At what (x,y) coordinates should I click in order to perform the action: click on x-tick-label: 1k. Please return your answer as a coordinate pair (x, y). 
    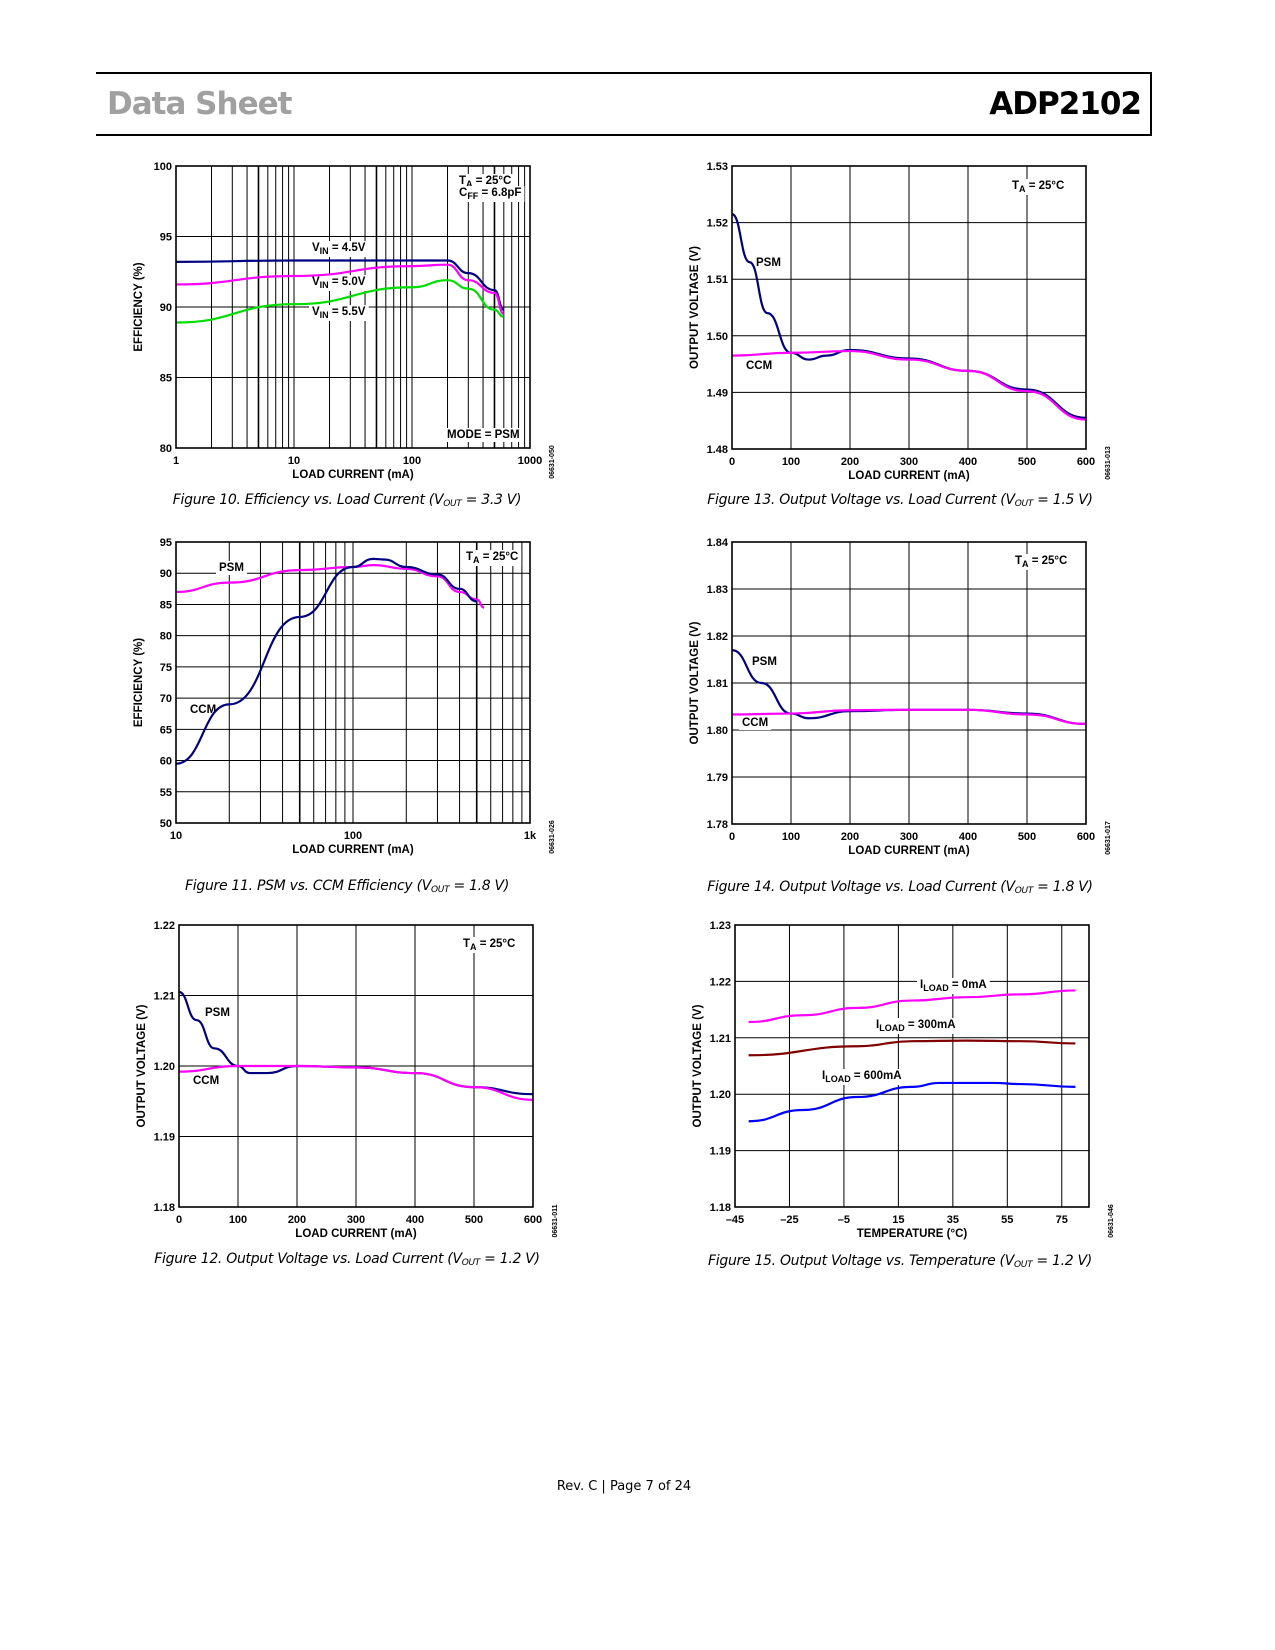
    Looking at the image, I should click on (530, 836).